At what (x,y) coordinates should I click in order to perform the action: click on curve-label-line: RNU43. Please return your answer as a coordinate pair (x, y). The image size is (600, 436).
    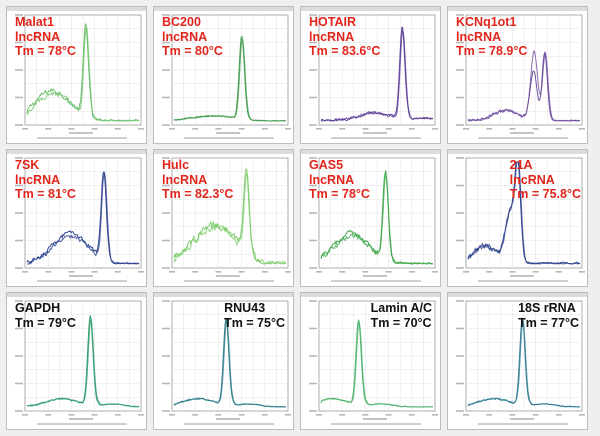
    Looking at the image, I should click on (245, 308).